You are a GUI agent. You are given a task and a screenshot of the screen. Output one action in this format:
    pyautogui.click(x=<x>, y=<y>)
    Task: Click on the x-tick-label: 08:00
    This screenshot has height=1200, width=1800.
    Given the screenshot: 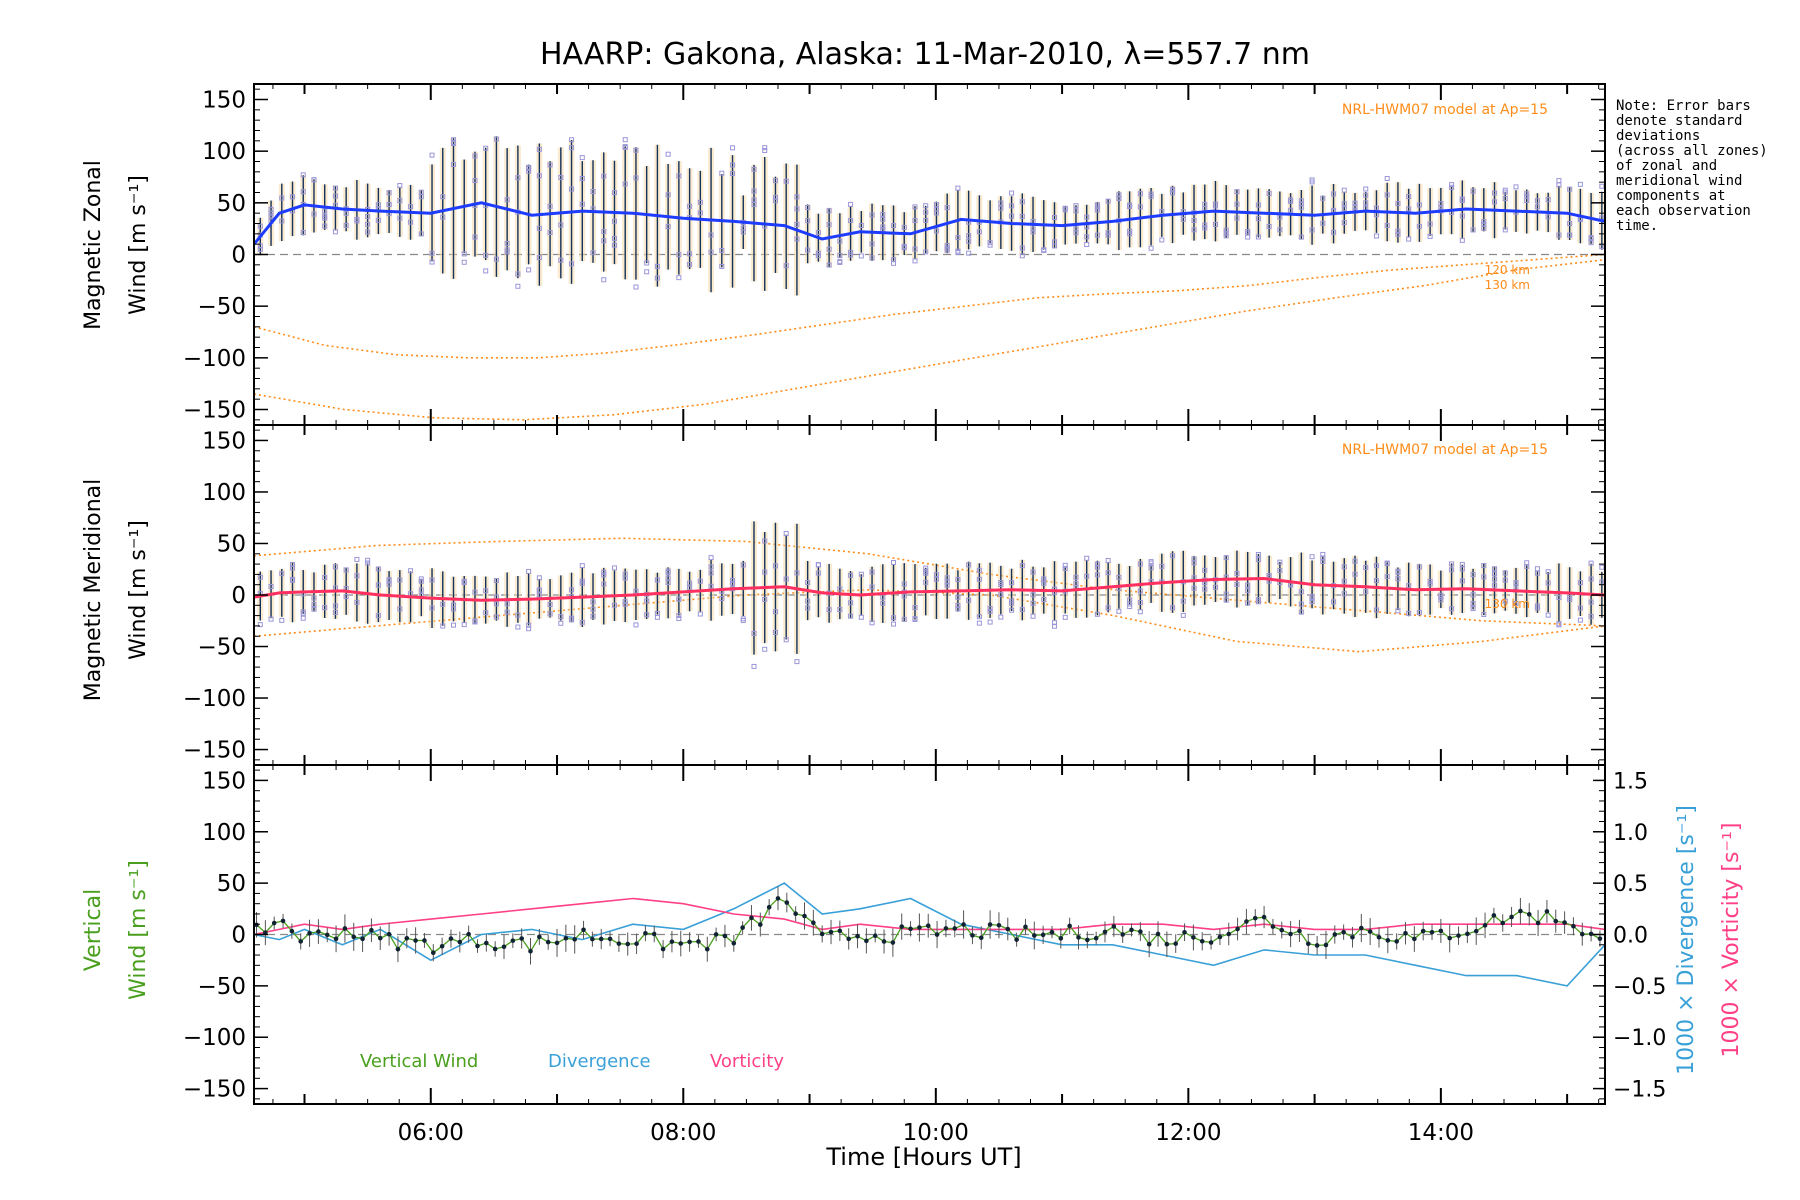 What is the action you would take?
    pyautogui.click(x=683, y=1133)
    